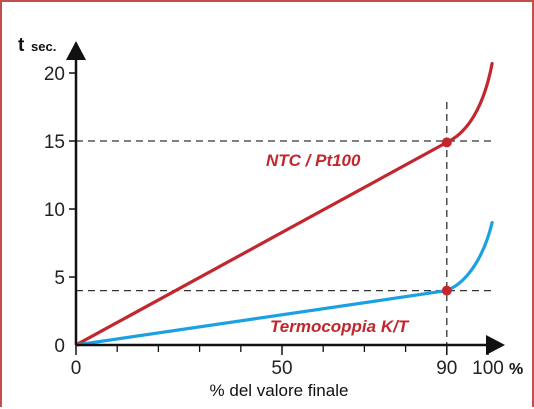  I want to click on y-axis-unit: sec., so click(43, 46).